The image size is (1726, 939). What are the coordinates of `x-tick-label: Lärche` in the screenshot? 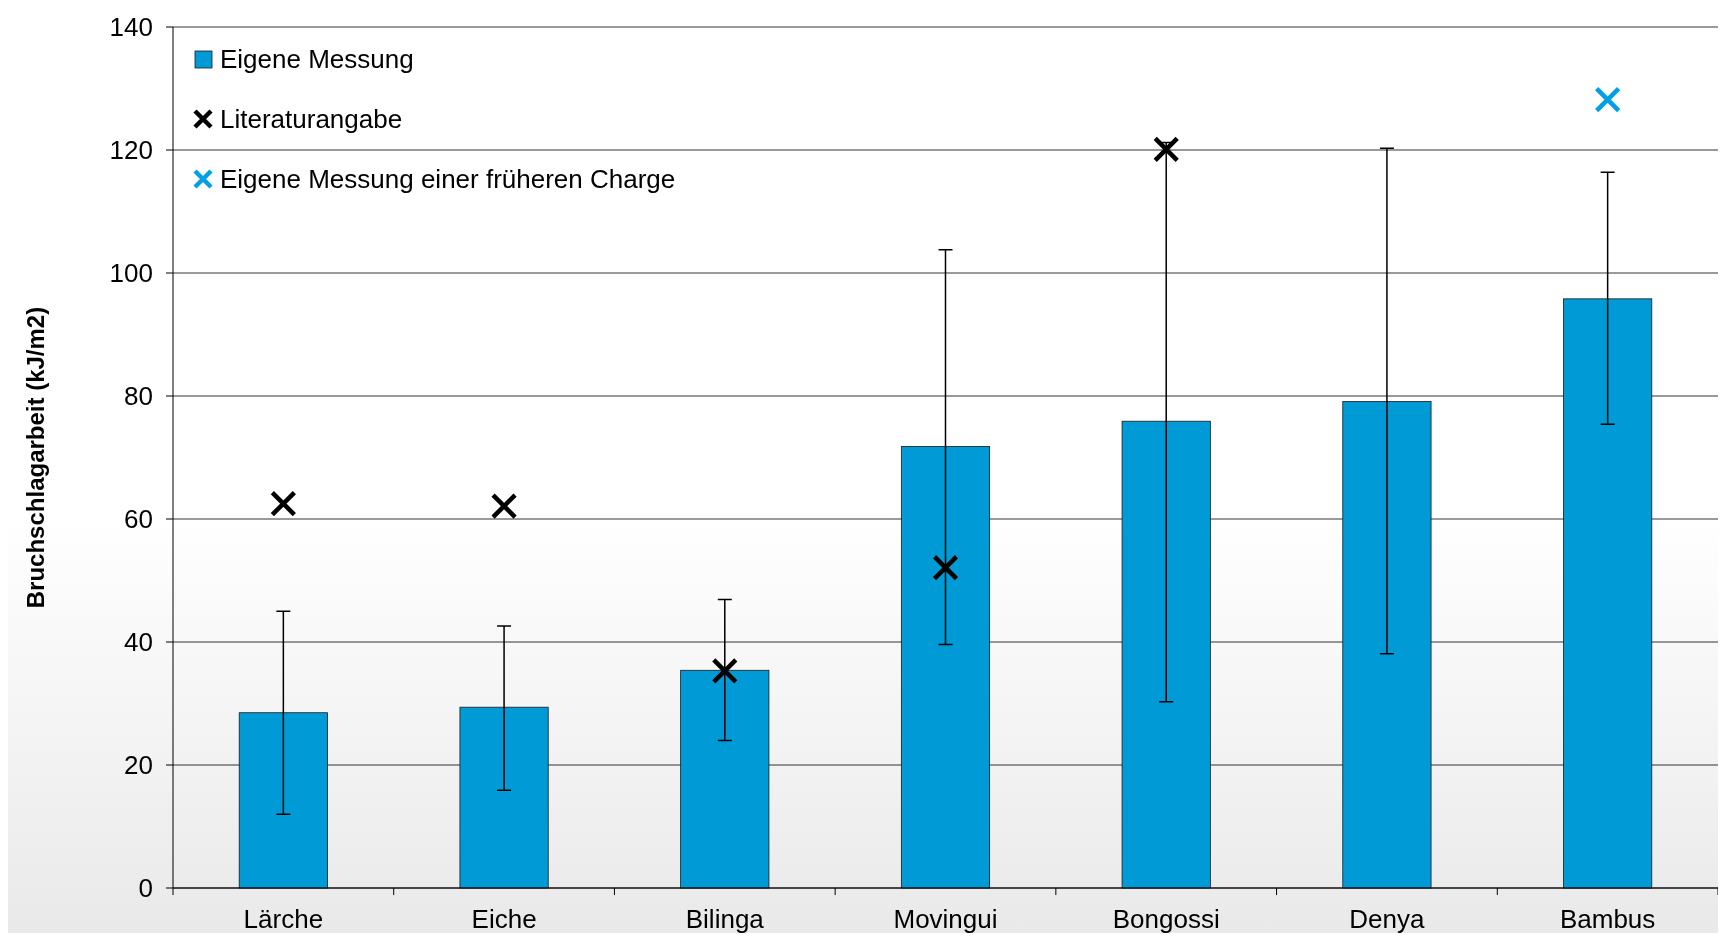 It's located at (283, 919).